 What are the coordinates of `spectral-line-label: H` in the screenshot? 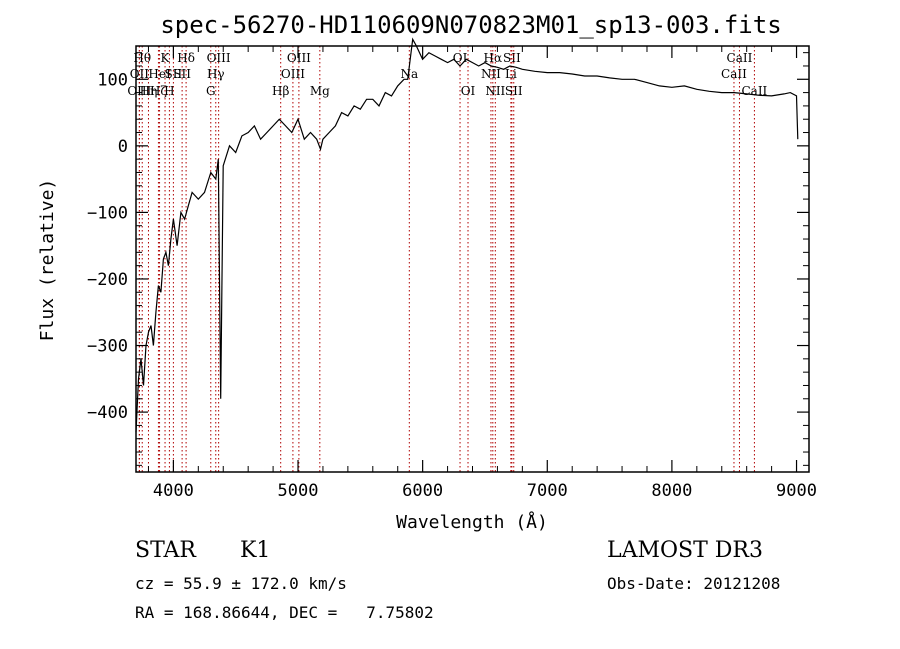 It's located at (169, 91).